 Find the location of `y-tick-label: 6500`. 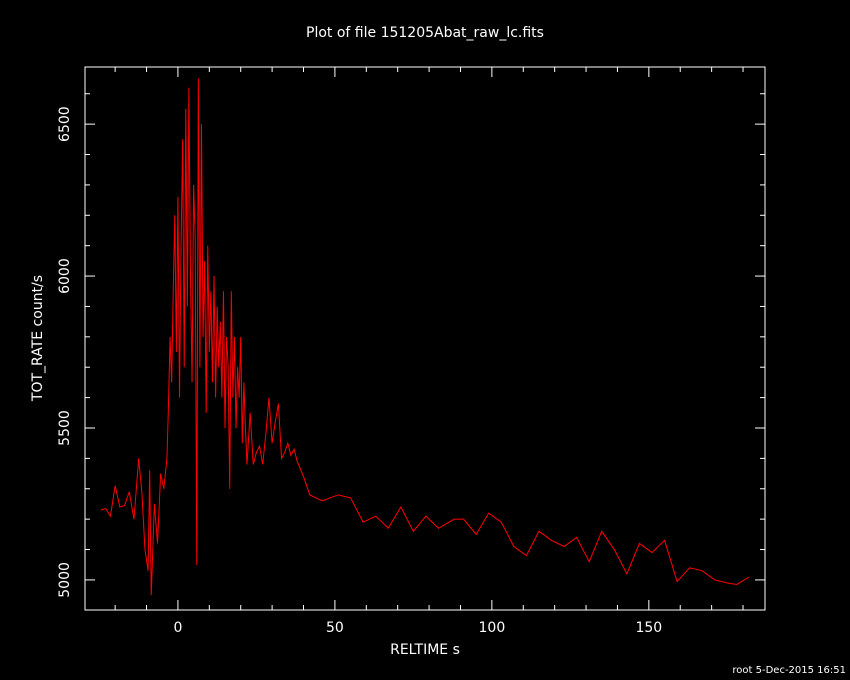

y-tick-label: 6500 is located at coordinates (65, 124).